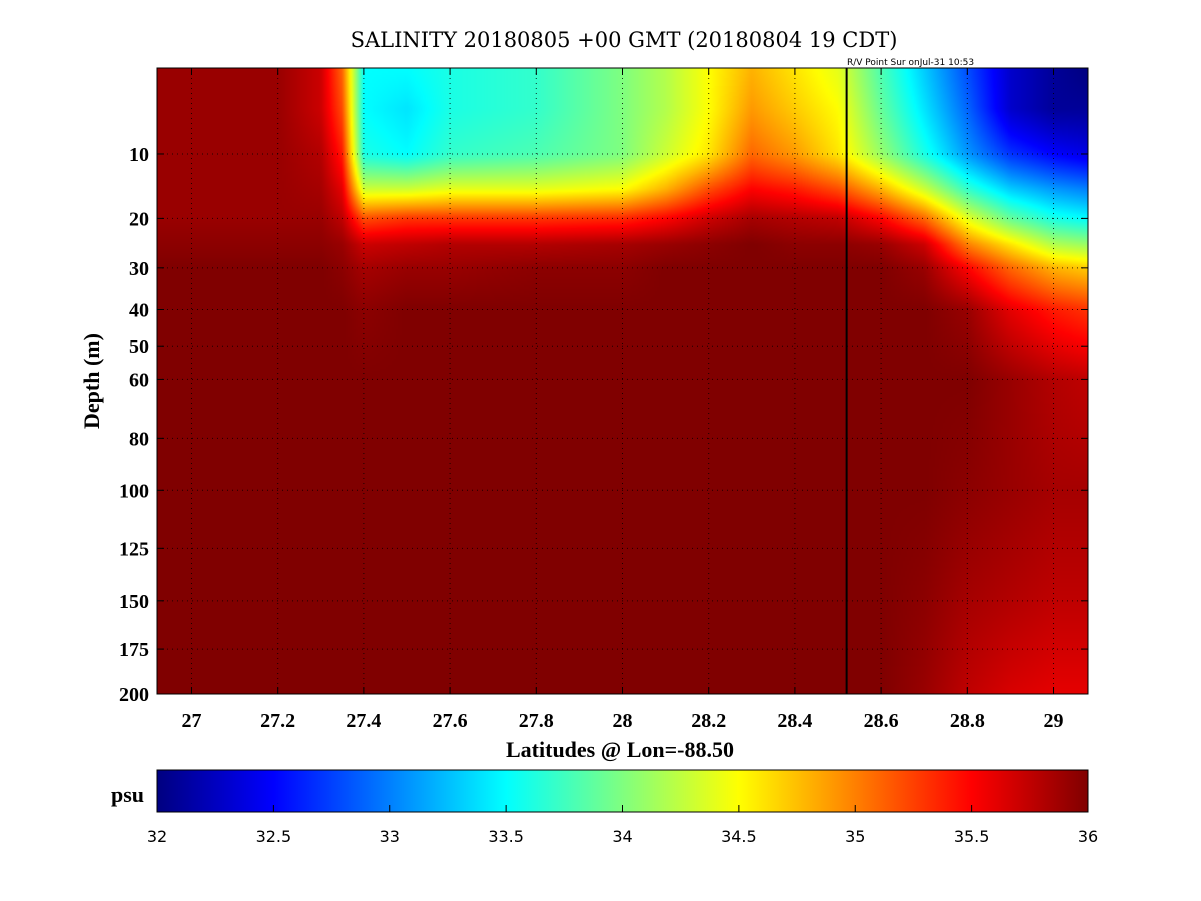  Describe the element at coordinates (91, 381) in the screenshot. I see `y-axis-label: Depth (m)` at that location.